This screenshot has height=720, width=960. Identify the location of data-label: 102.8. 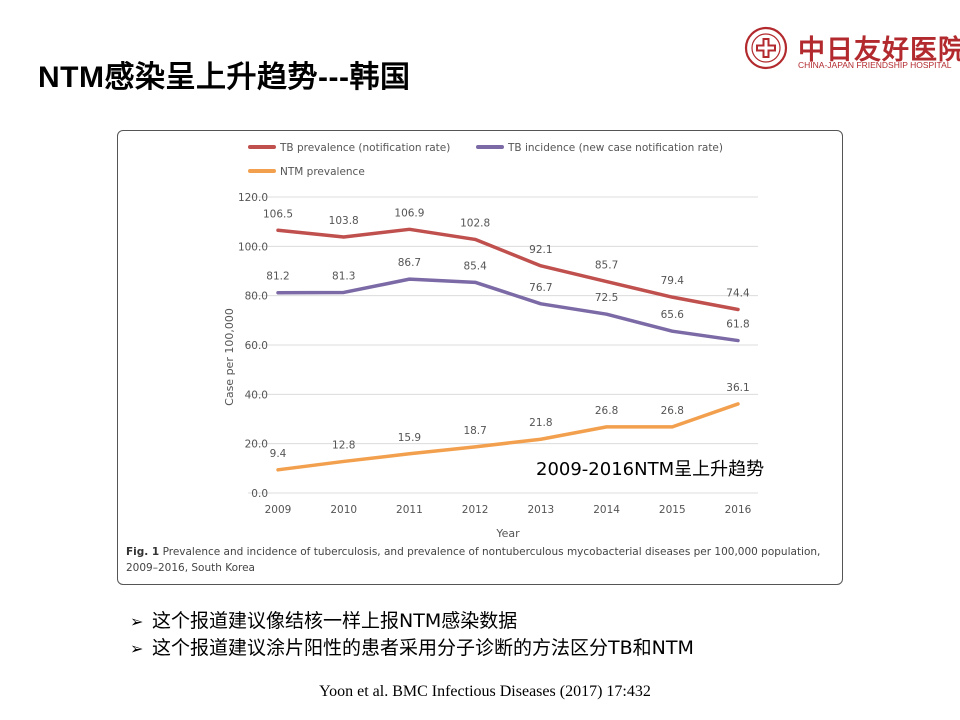
(475, 223).